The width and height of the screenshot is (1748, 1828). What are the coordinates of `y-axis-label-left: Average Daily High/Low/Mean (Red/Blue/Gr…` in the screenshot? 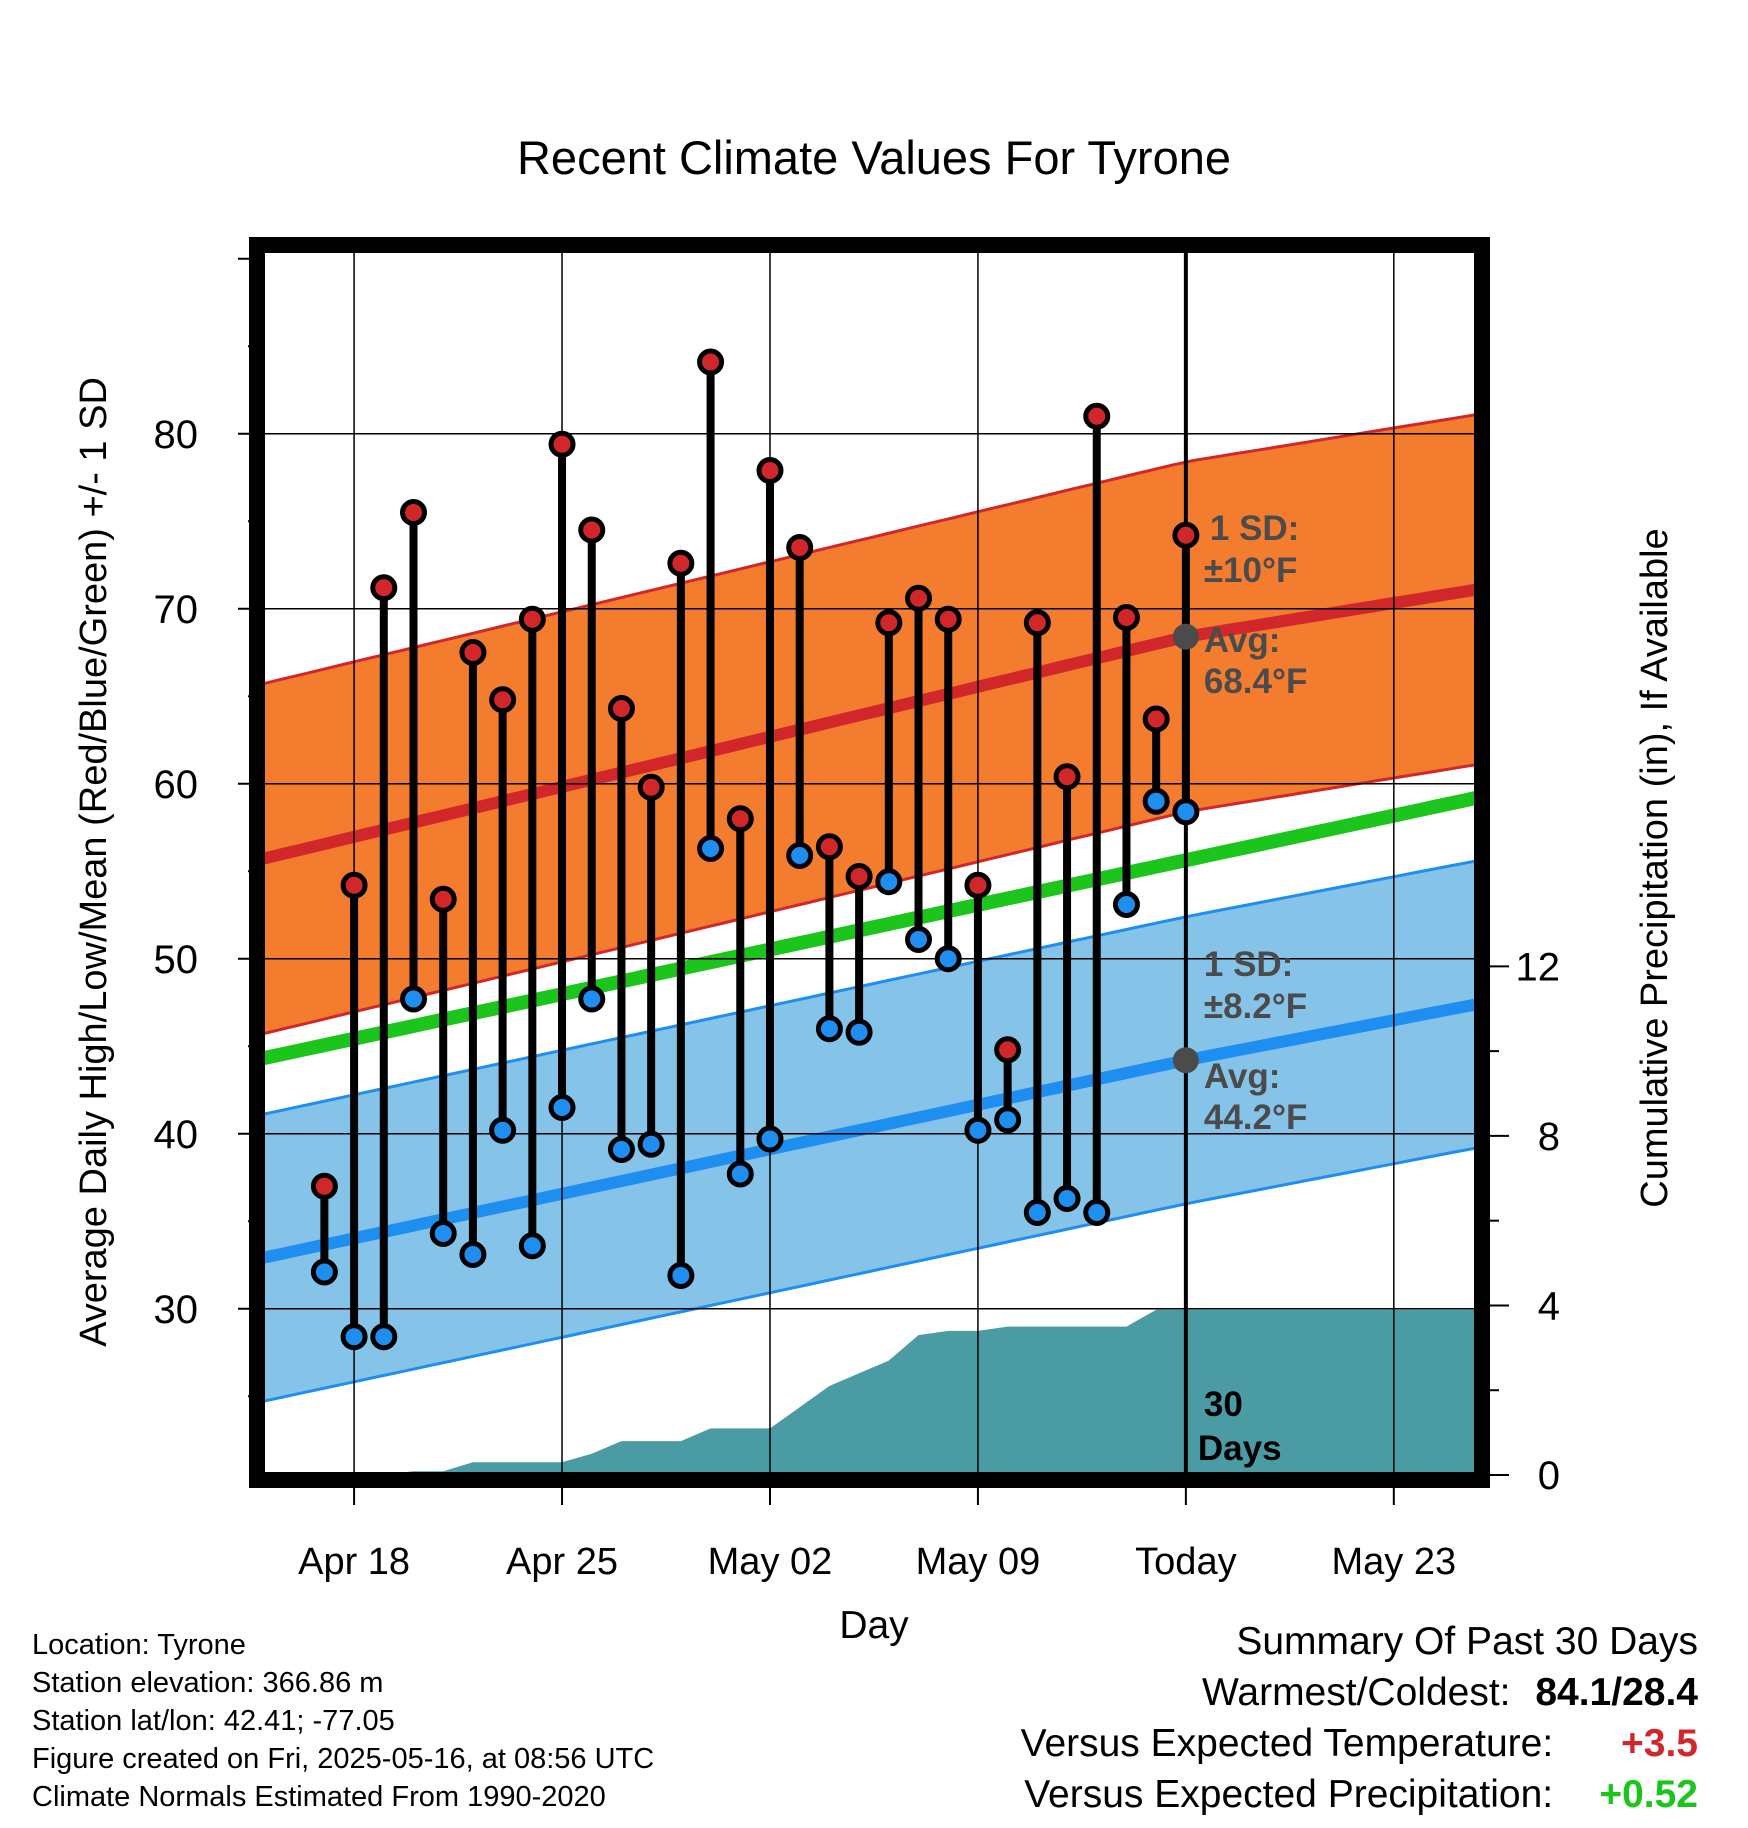 It's located at (94, 862).